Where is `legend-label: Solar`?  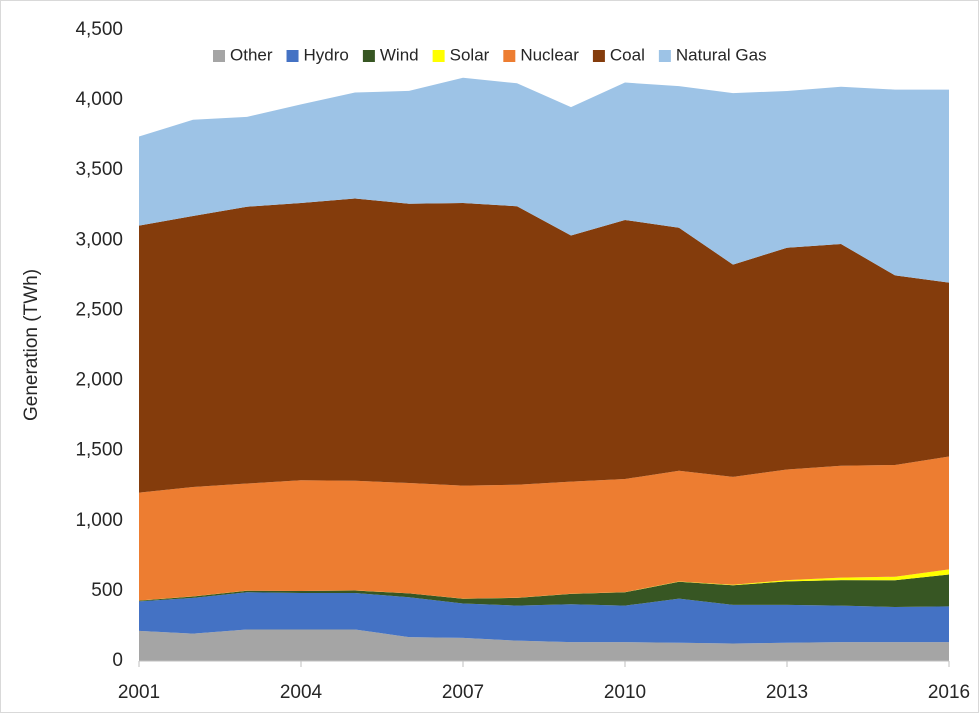 legend-label: Solar is located at coordinates (470, 54).